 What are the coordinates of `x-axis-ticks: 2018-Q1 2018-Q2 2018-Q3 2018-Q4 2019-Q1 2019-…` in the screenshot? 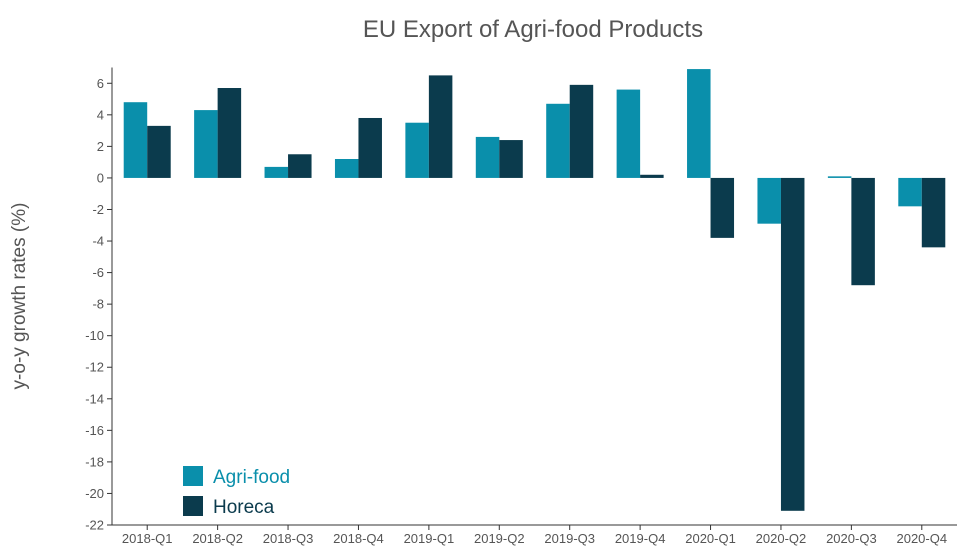 It's located at (534, 535).